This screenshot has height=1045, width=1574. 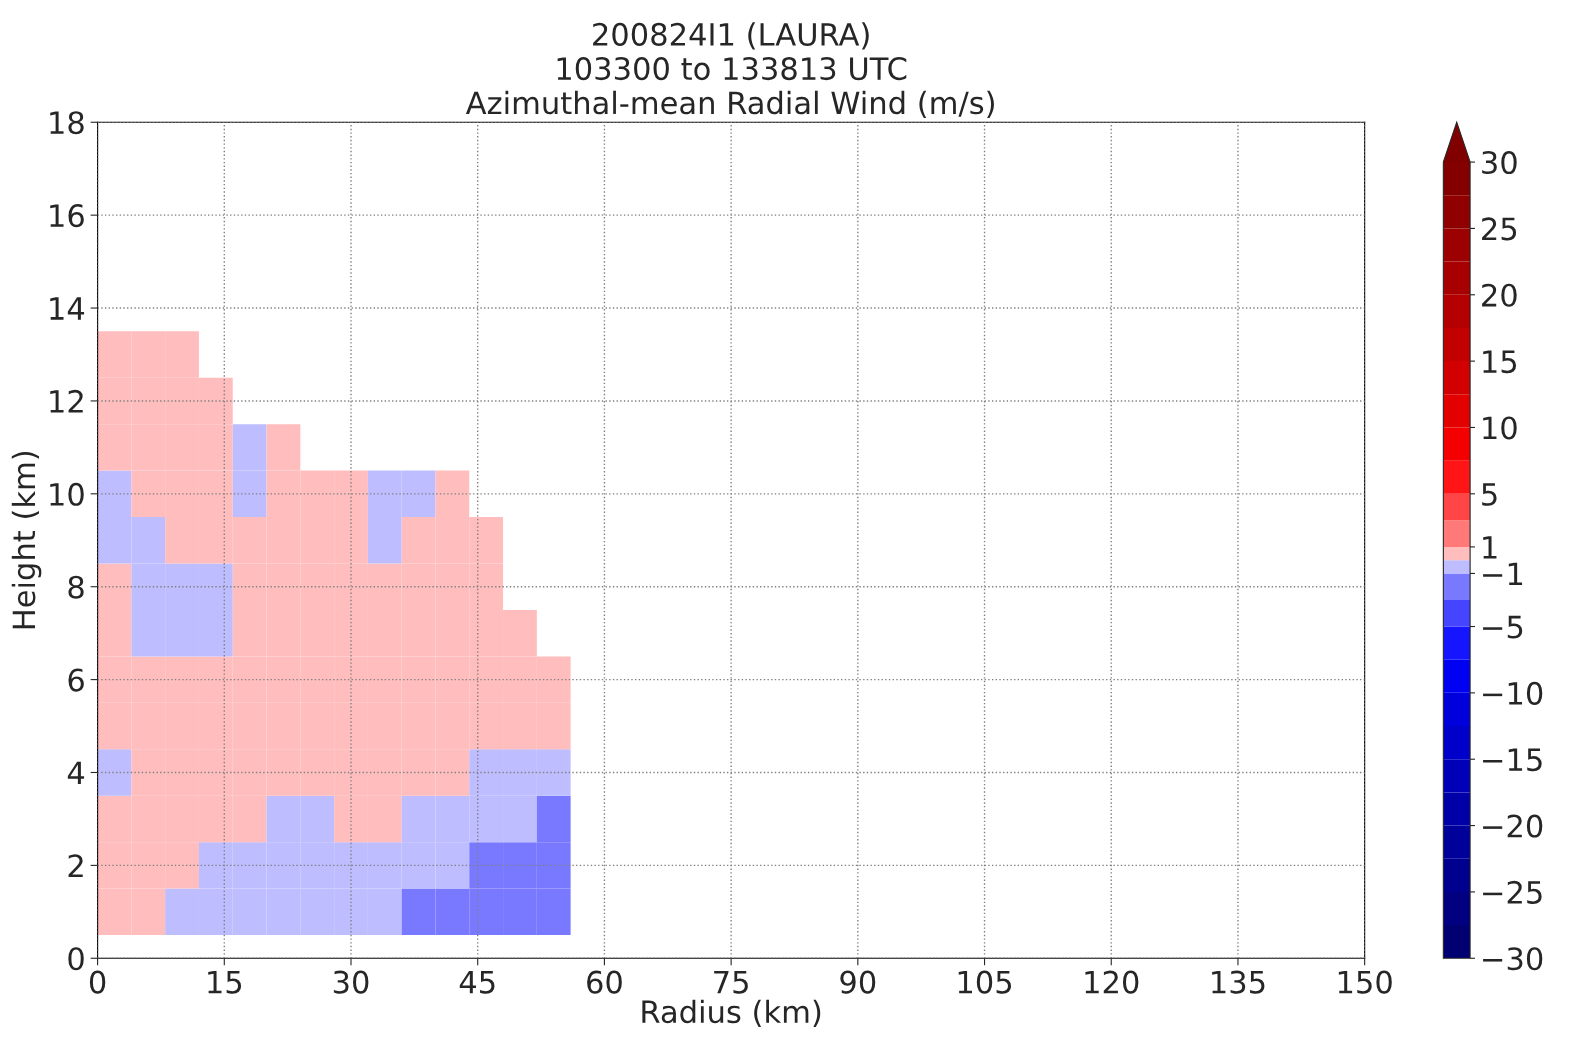 I want to click on x-tick-label: 30, so click(x=351, y=982).